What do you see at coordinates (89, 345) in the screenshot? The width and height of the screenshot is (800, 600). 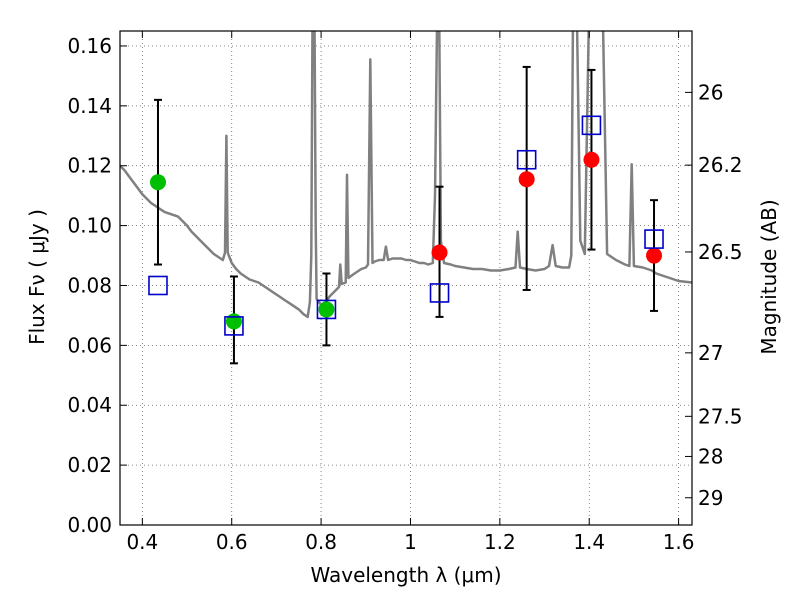 I see `y-tick-label: 0.06` at bounding box center [89, 345].